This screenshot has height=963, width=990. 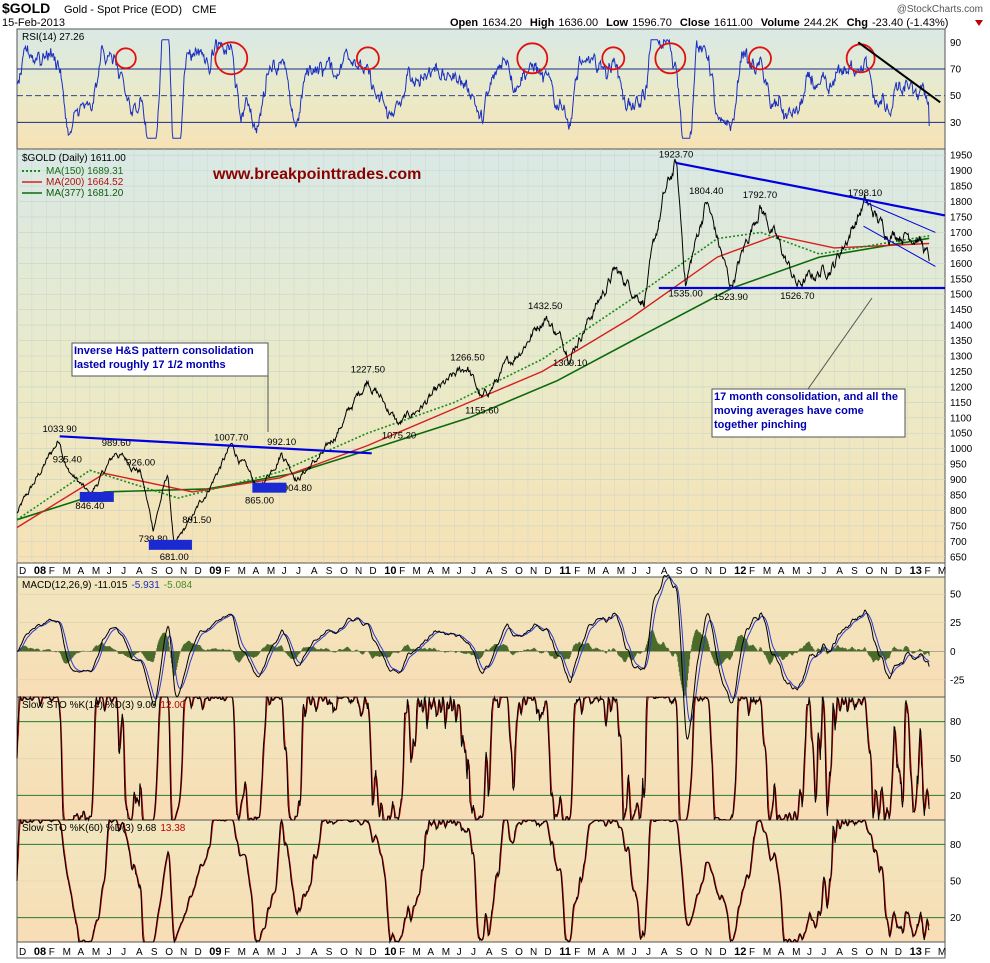 I want to click on x-tick-label-top: 10, so click(x=390, y=571).